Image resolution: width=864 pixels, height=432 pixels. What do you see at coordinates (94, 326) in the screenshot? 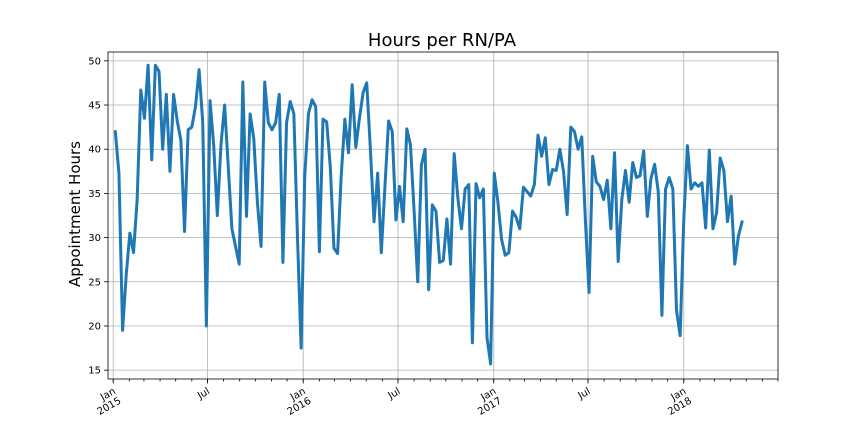
I see `y-tick-label: 20` at bounding box center [94, 326].